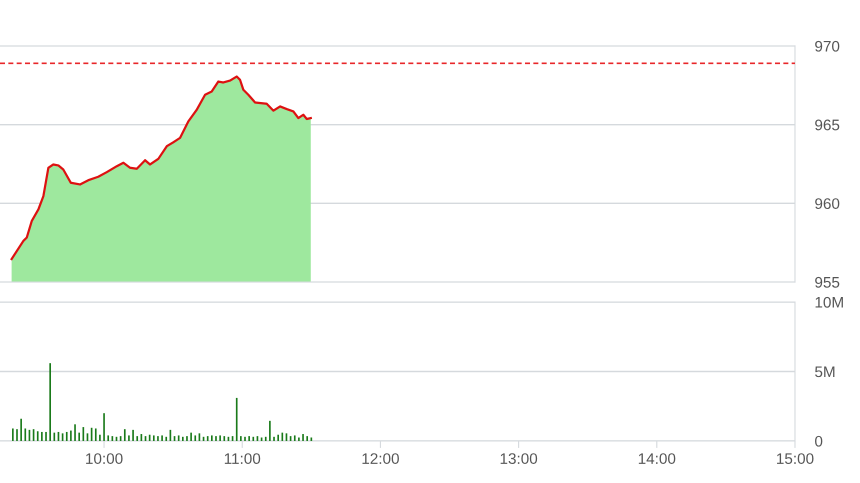 This screenshot has height=483, width=860. I want to click on y-tick-label: 0, so click(818, 441).